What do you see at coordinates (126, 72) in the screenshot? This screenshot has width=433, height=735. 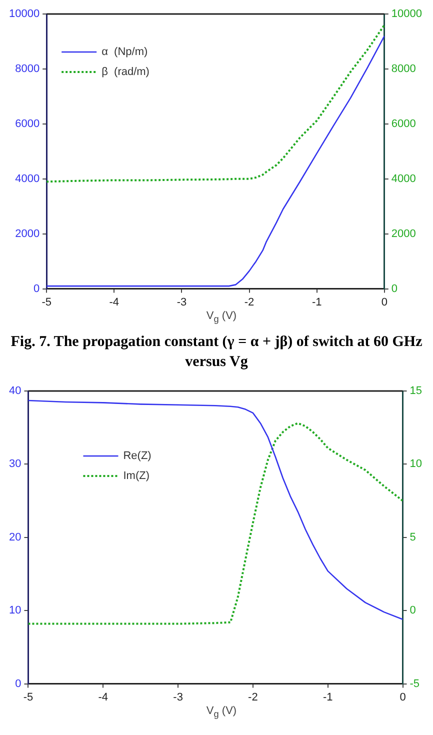 I see `legend-label: β (rad/m)` at bounding box center [126, 72].